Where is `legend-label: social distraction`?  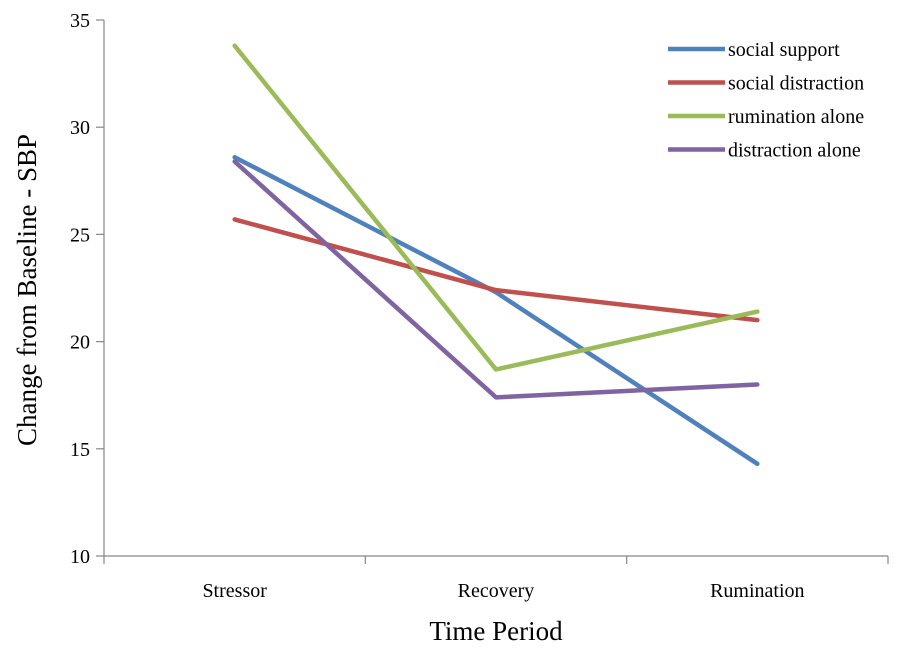
legend-label: social distraction is located at coordinates (796, 84).